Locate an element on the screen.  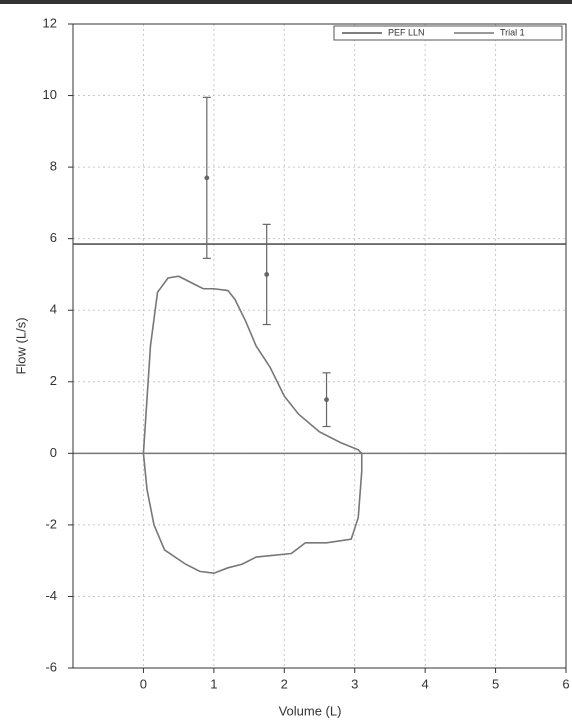
x-tick-label: 6 is located at coordinates (565, 683).